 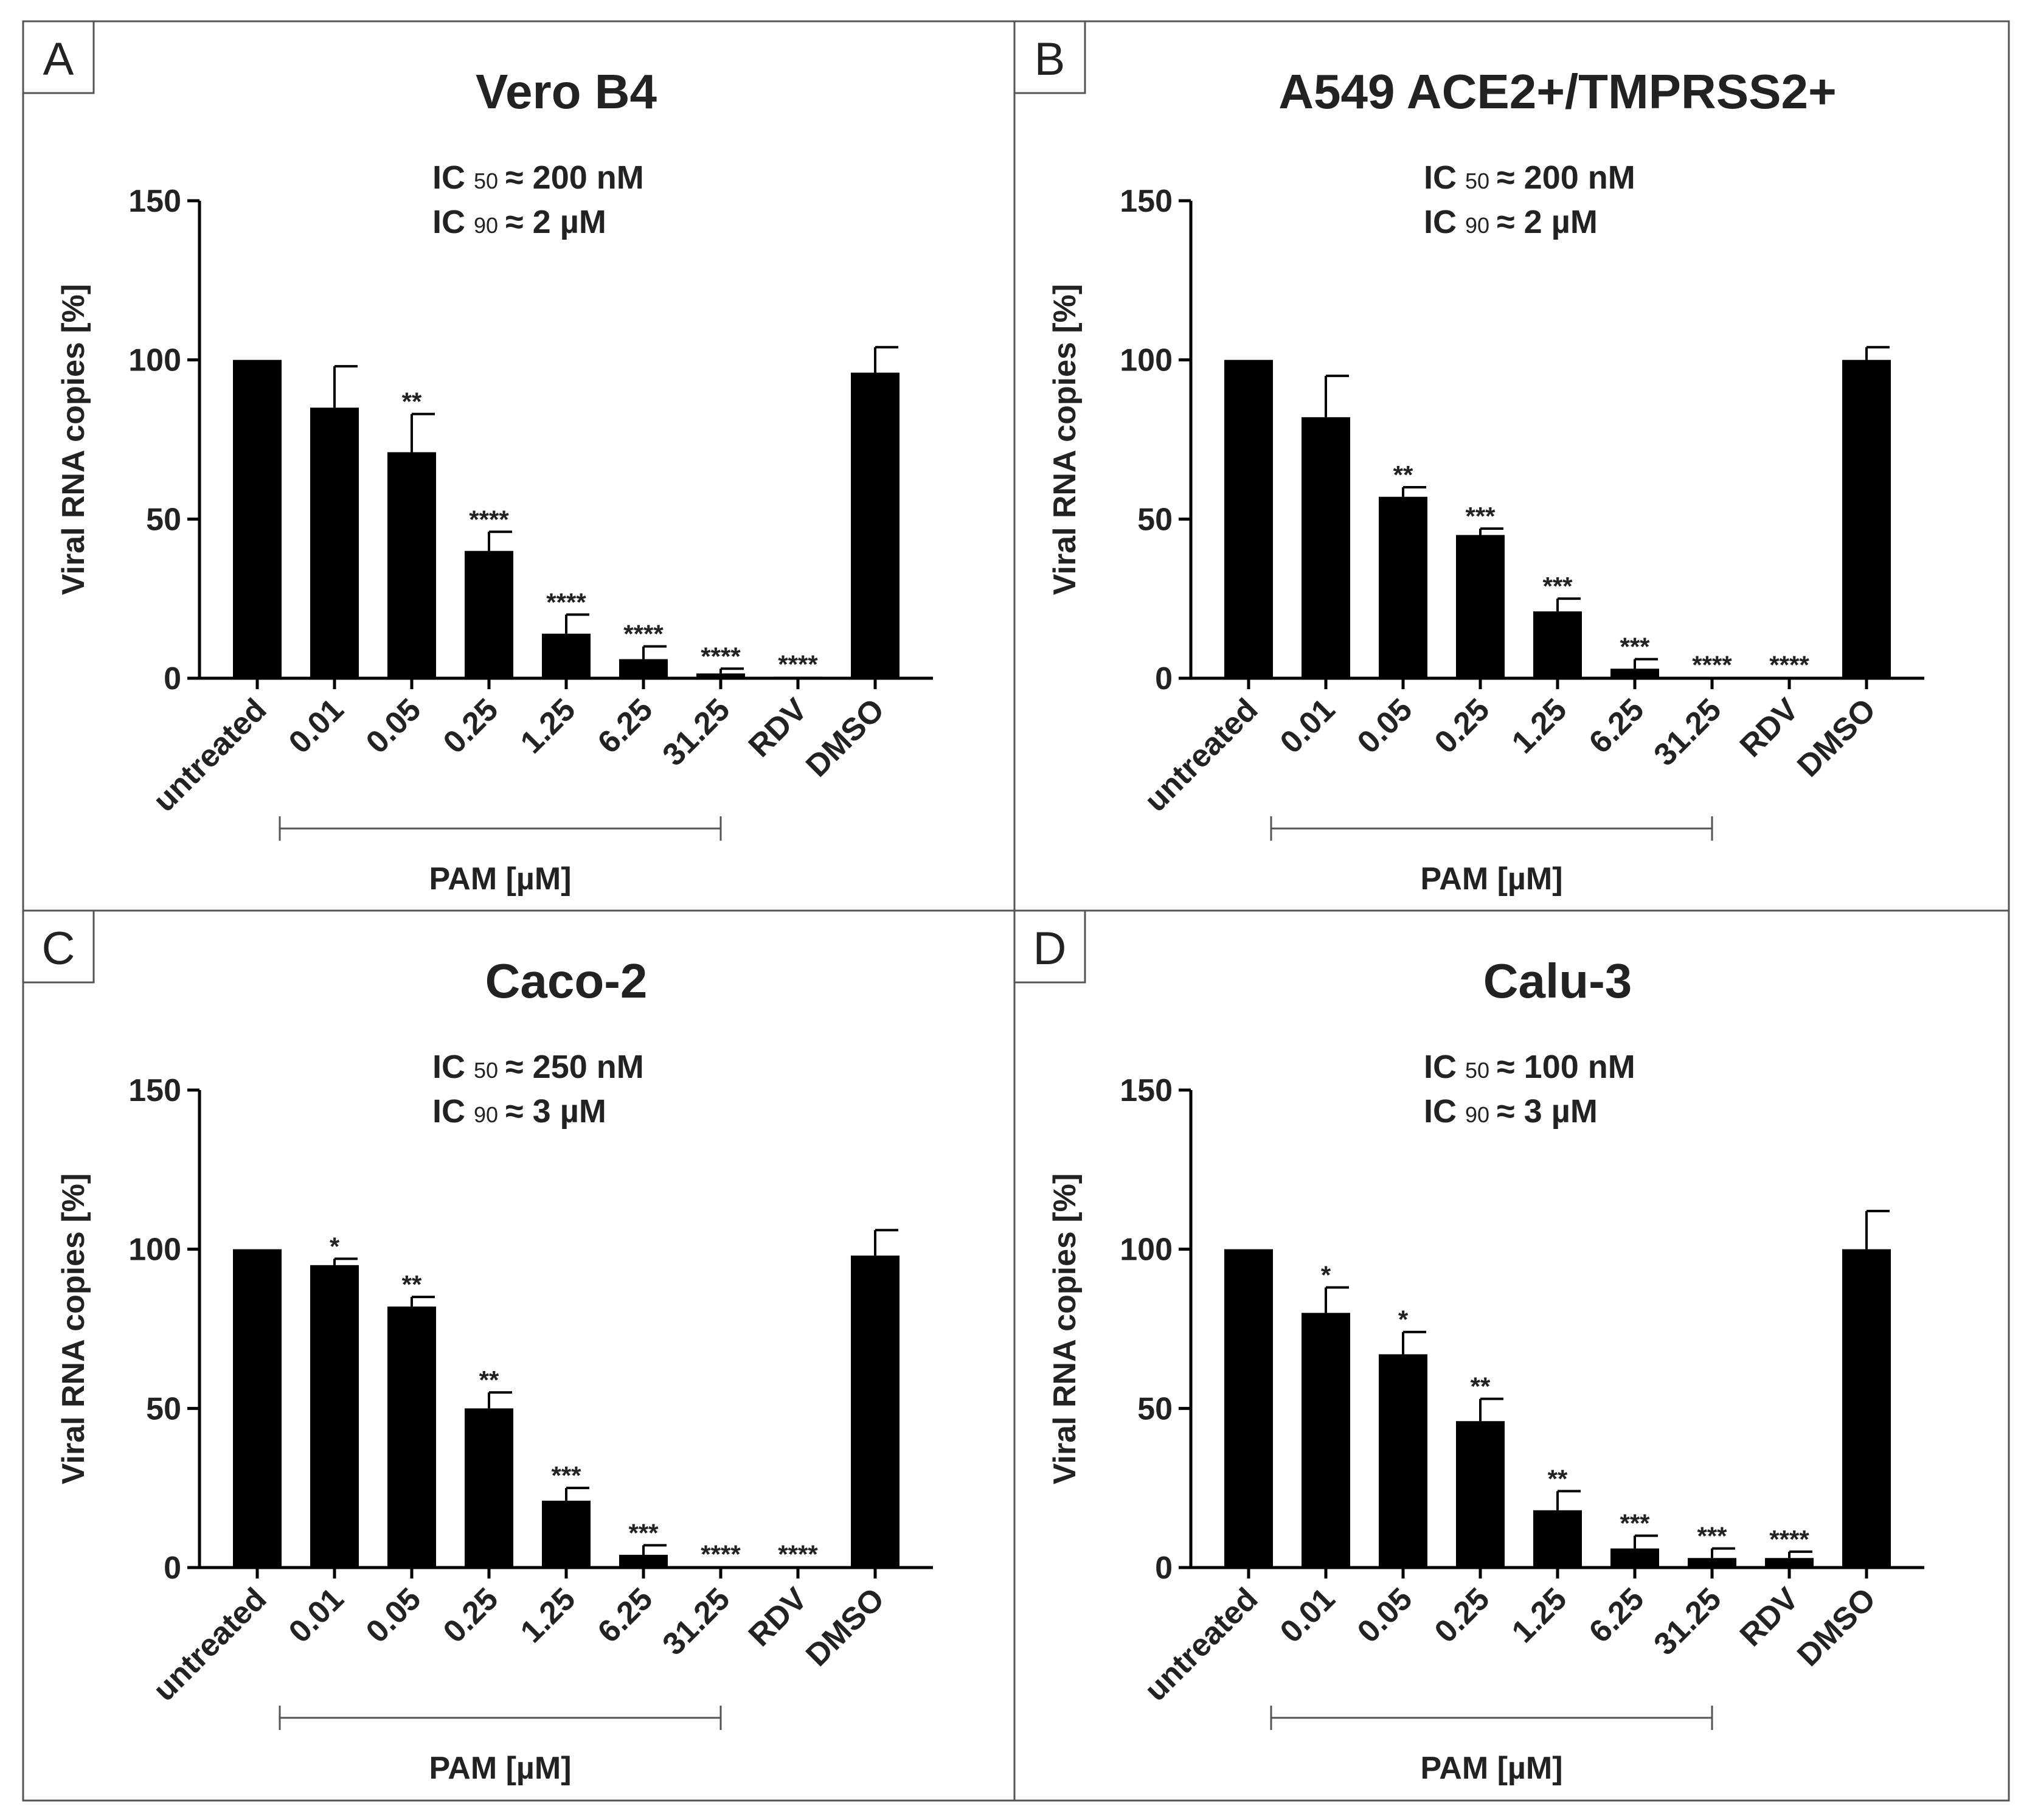 What do you see at coordinates (1049, 57) in the screenshot?
I see `panel-letter-box` at bounding box center [1049, 57].